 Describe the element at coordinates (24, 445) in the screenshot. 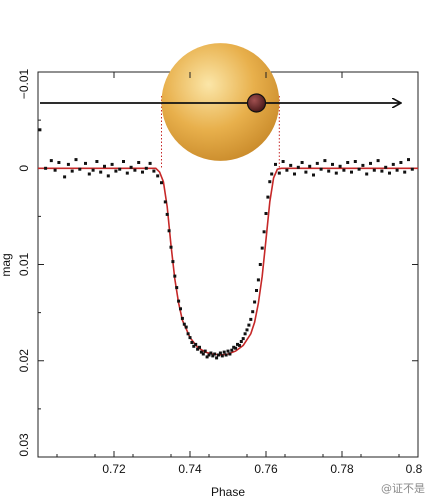

I see `y-tick-label: 0.03` at that location.